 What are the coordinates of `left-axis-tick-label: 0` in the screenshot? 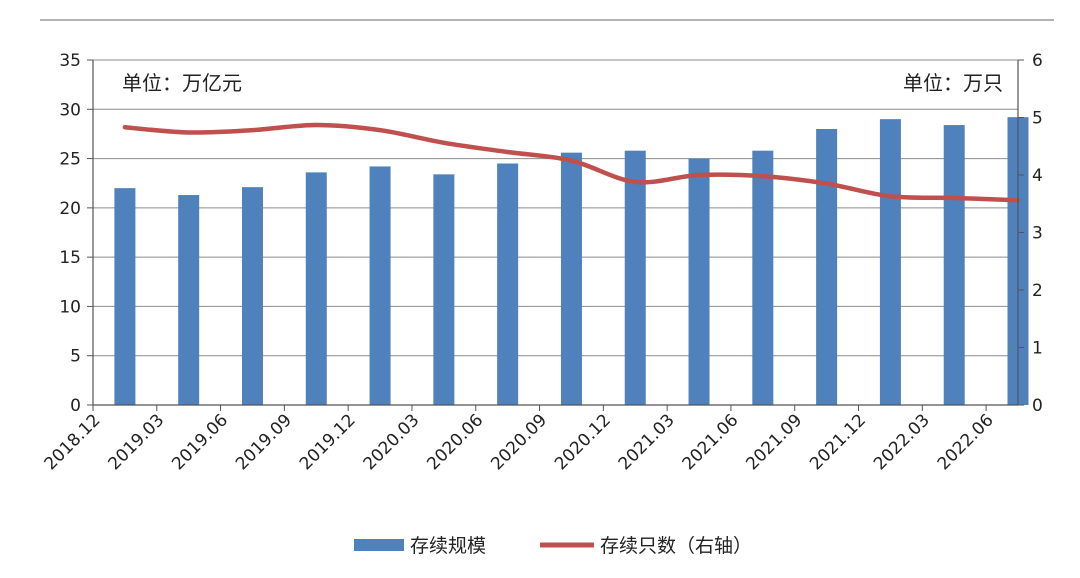 It's located at (75, 406).